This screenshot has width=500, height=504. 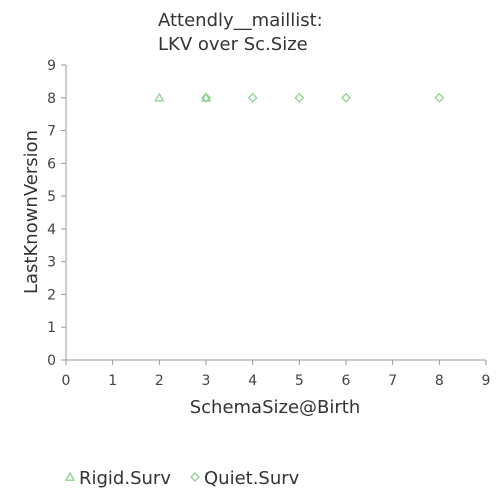 What do you see at coordinates (31, 212) in the screenshot?
I see `y-axis-title: LastKnownVersion` at bounding box center [31, 212].